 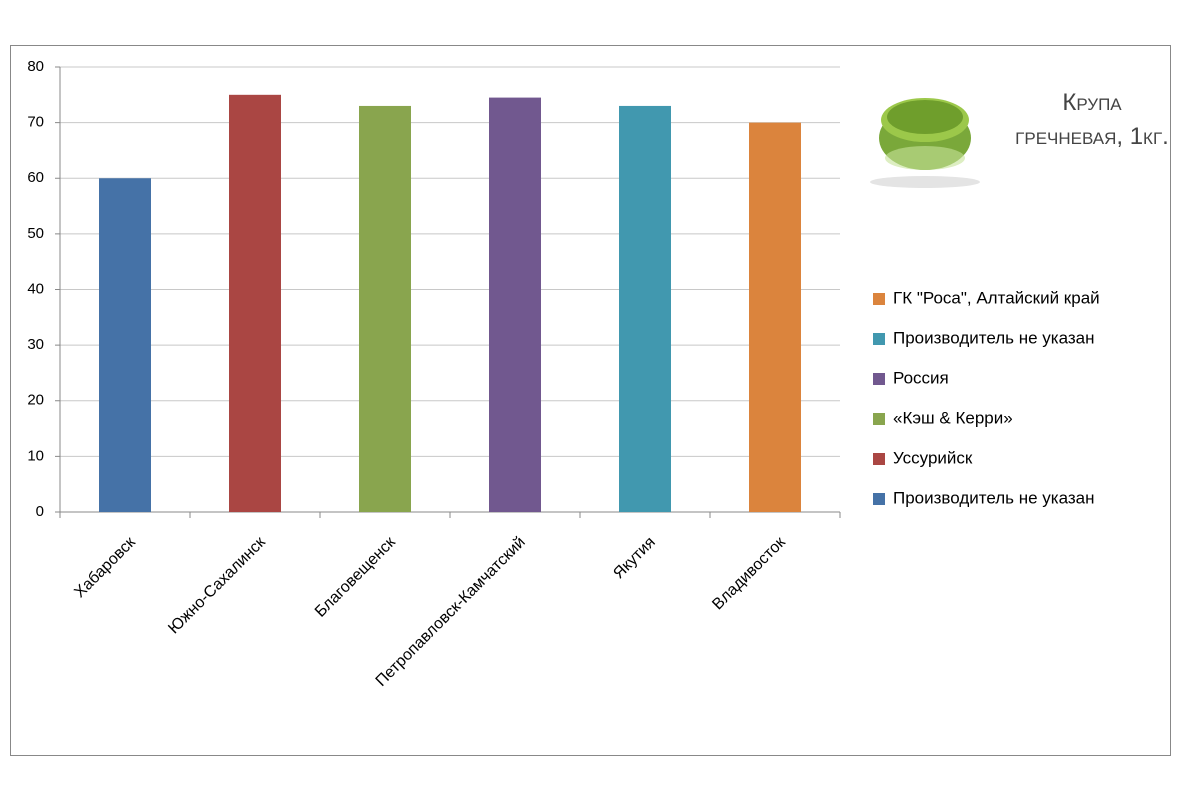 I want to click on y-tick-label: 40, so click(x=35, y=288).